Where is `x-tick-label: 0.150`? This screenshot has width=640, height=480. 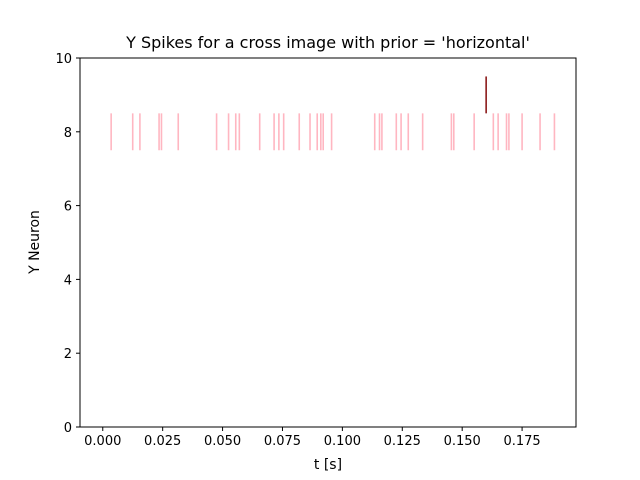 x-tick-label: 0.150 is located at coordinates (462, 441).